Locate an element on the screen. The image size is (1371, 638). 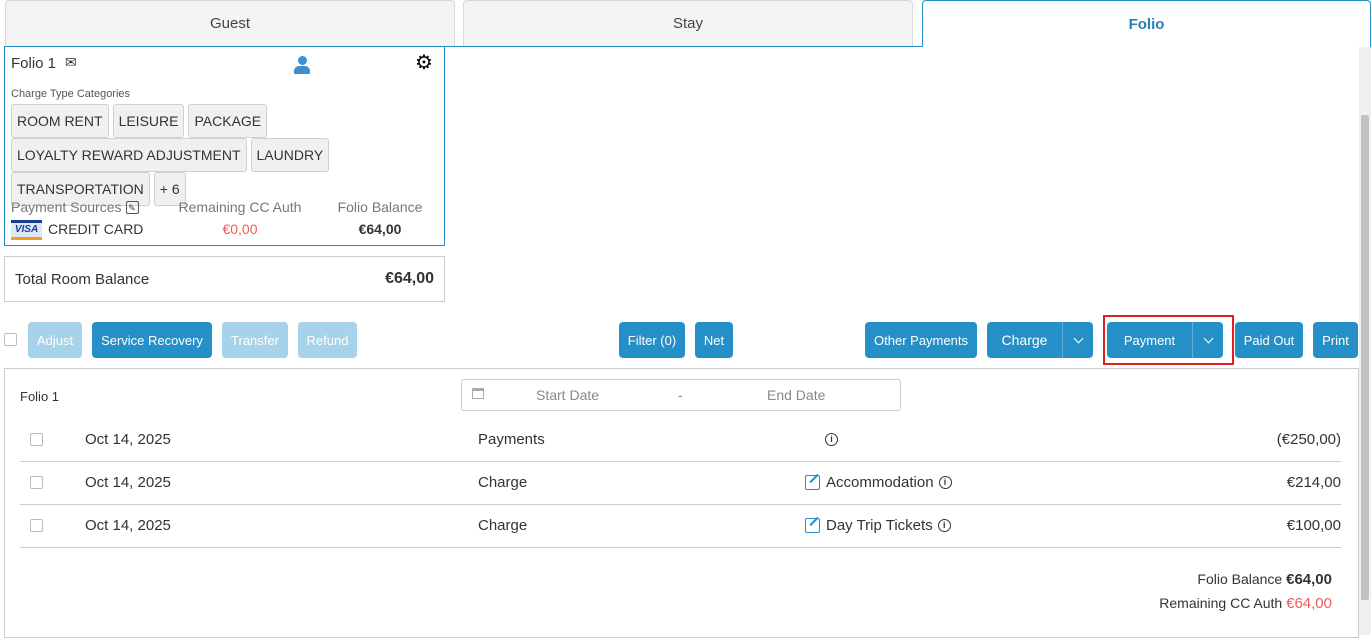
net-button: Net is located at coordinates (714, 340).